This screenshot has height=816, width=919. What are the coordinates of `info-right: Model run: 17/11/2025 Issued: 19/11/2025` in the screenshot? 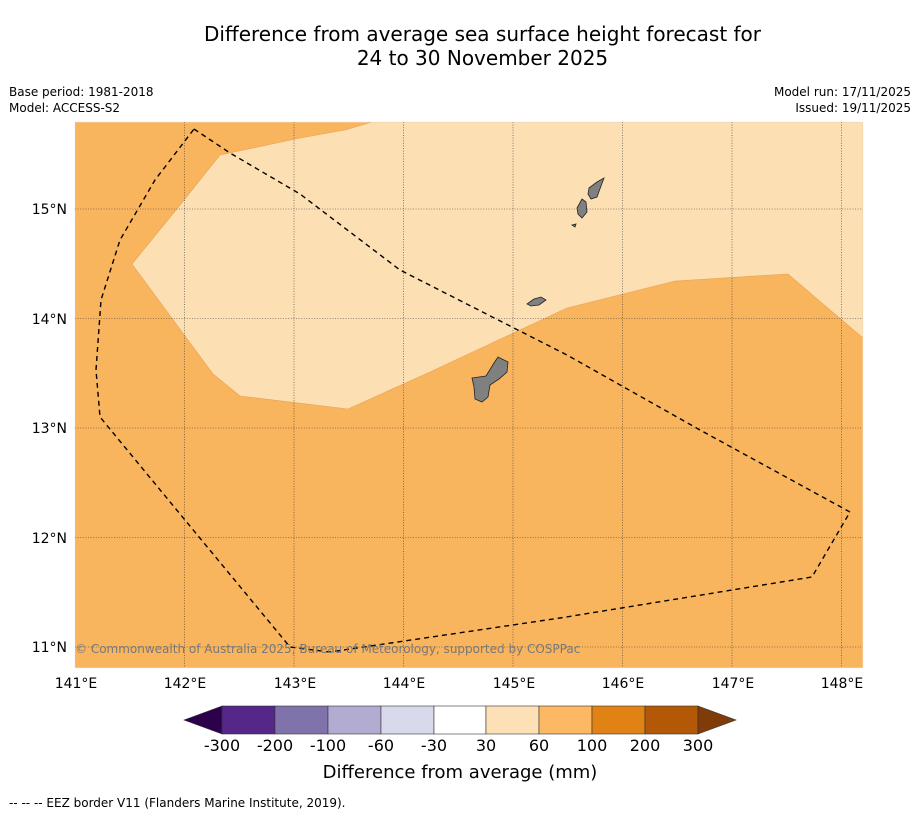 It's located at (842, 100).